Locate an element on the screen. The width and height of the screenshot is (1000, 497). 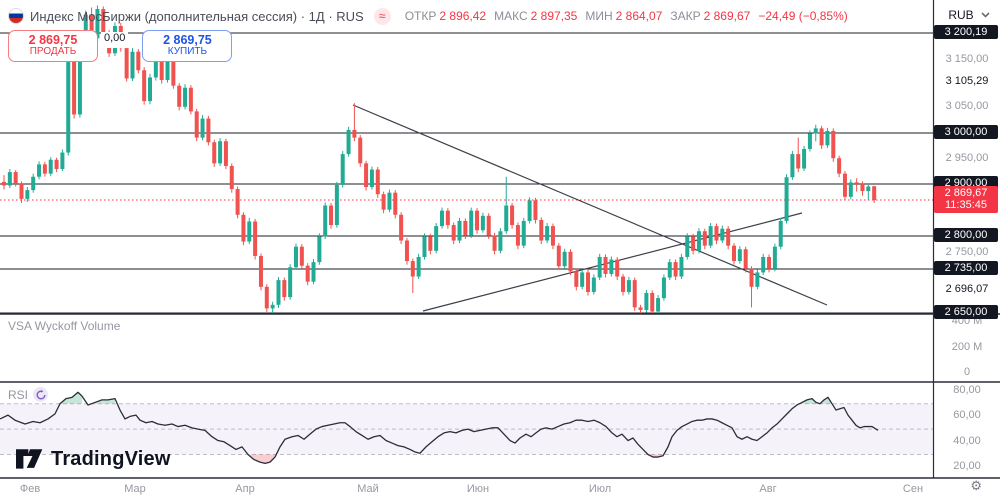
close-value: 2 869,67 is located at coordinates (727, 16).